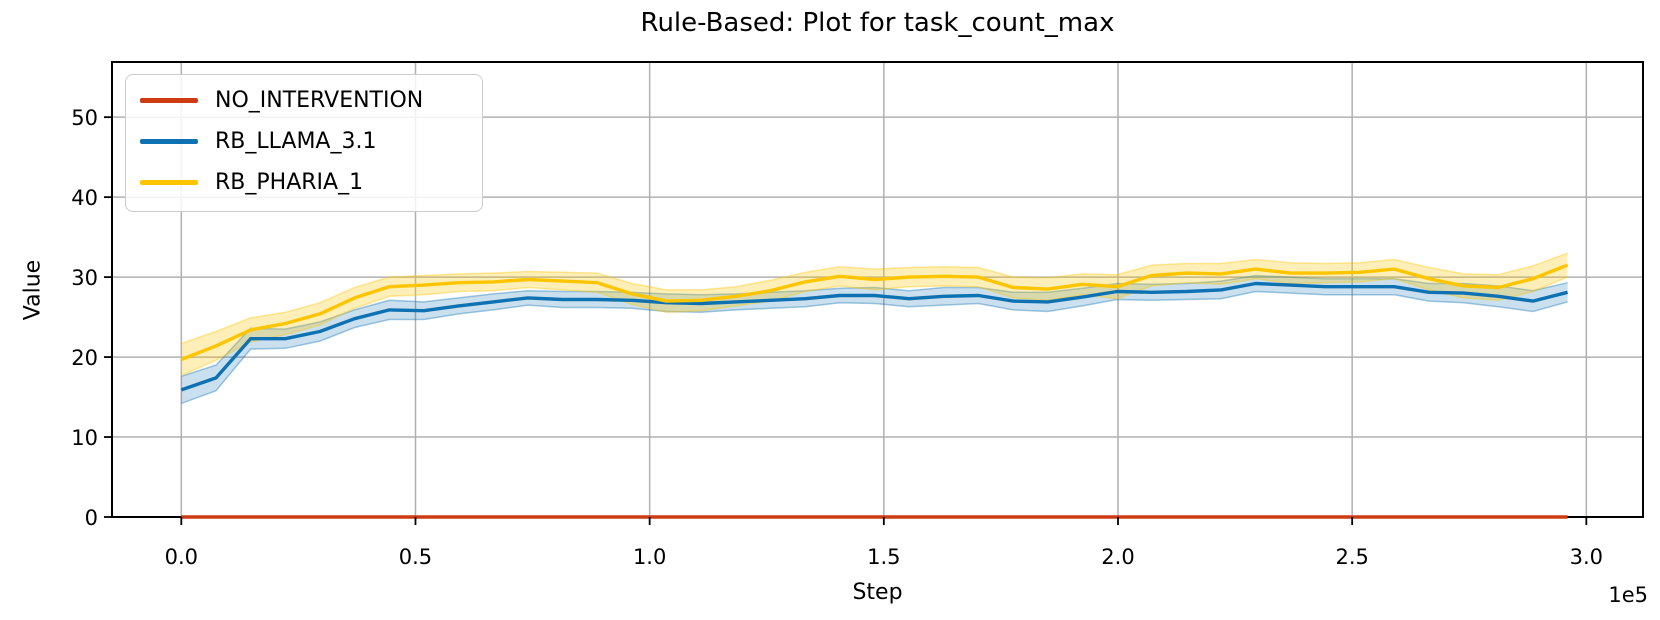  Describe the element at coordinates (181, 557) in the screenshot. I see `svg-text: 0.0` at that location.